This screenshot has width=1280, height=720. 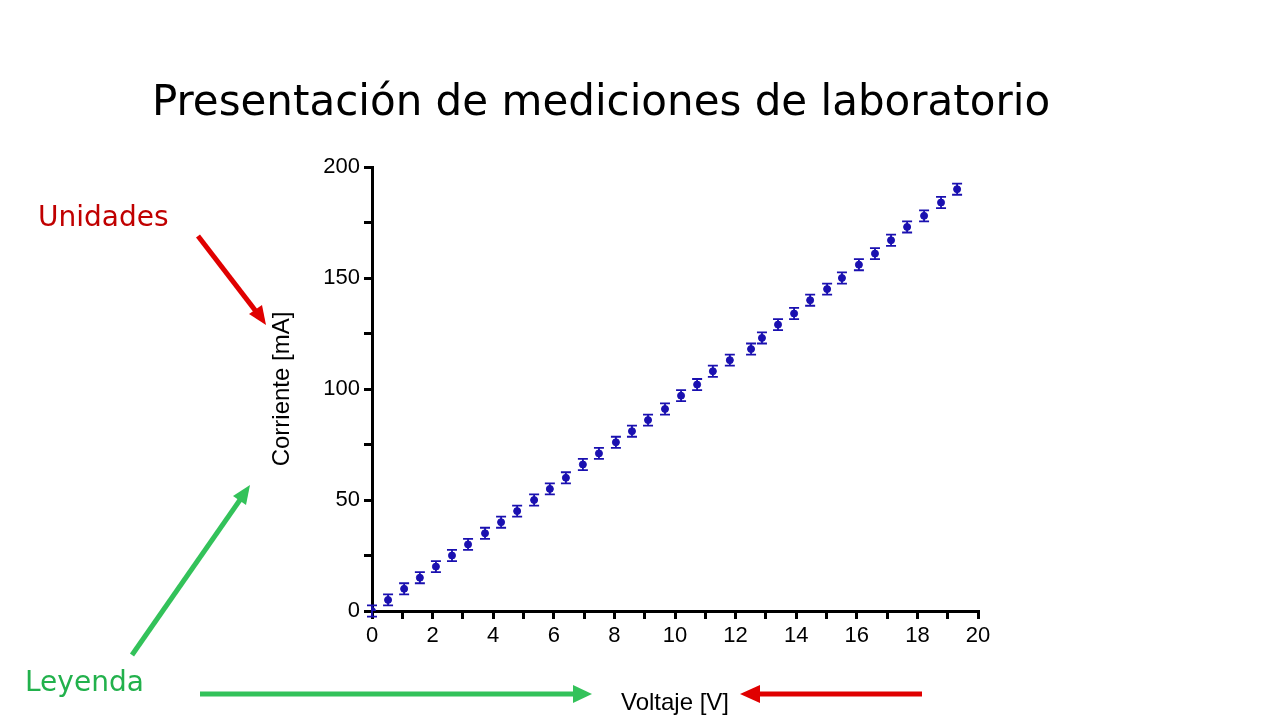 What do you see at coordinates (103, 216) in the screenshot?
I see `text: Unidades` at bounding box center [103, 216].